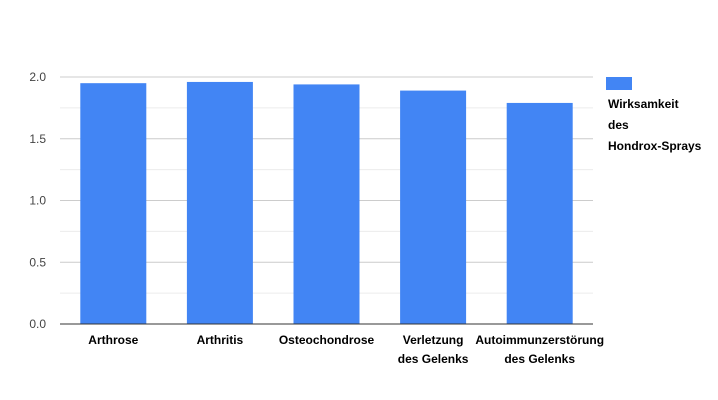 This screenshot has height=400, width=718. What do you see at coordinates (37, 324) in the screenshot?
I see `y-tick-label: 0.0` at bounding box center [37, 324].